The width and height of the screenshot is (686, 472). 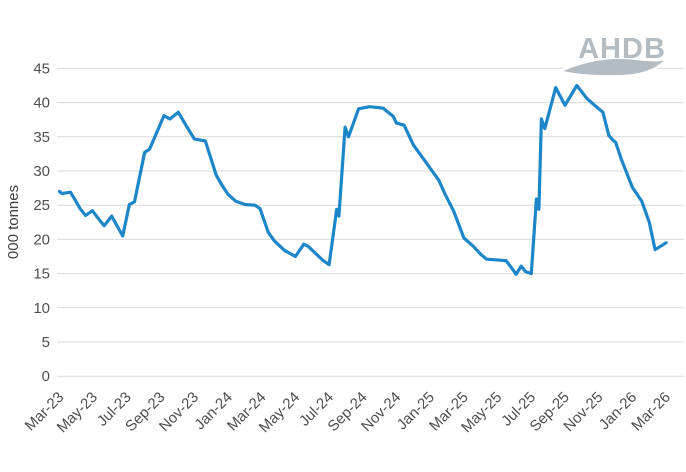 I want to click on y-tick-label: 30, so click(x=41, y=171).